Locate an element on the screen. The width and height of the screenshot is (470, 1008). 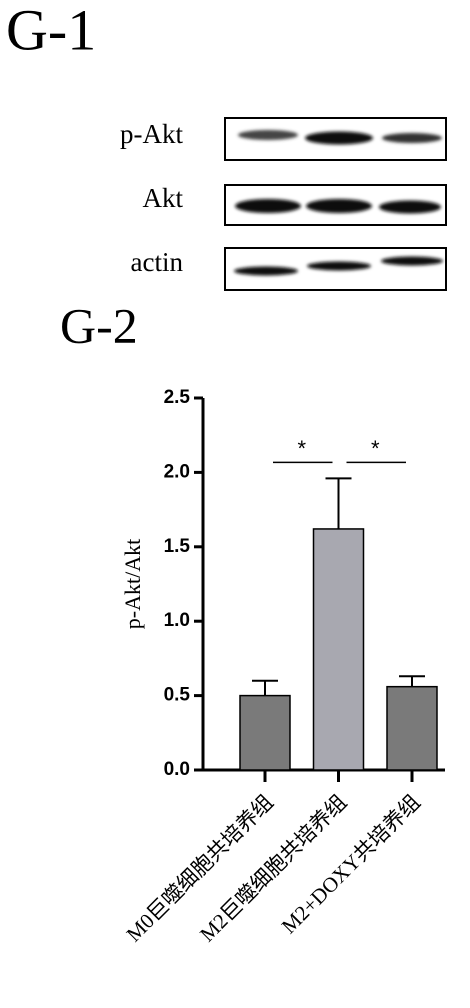
x-tick-label: M2巨噬细胞共培养组 is located at coordinates (273, 868).